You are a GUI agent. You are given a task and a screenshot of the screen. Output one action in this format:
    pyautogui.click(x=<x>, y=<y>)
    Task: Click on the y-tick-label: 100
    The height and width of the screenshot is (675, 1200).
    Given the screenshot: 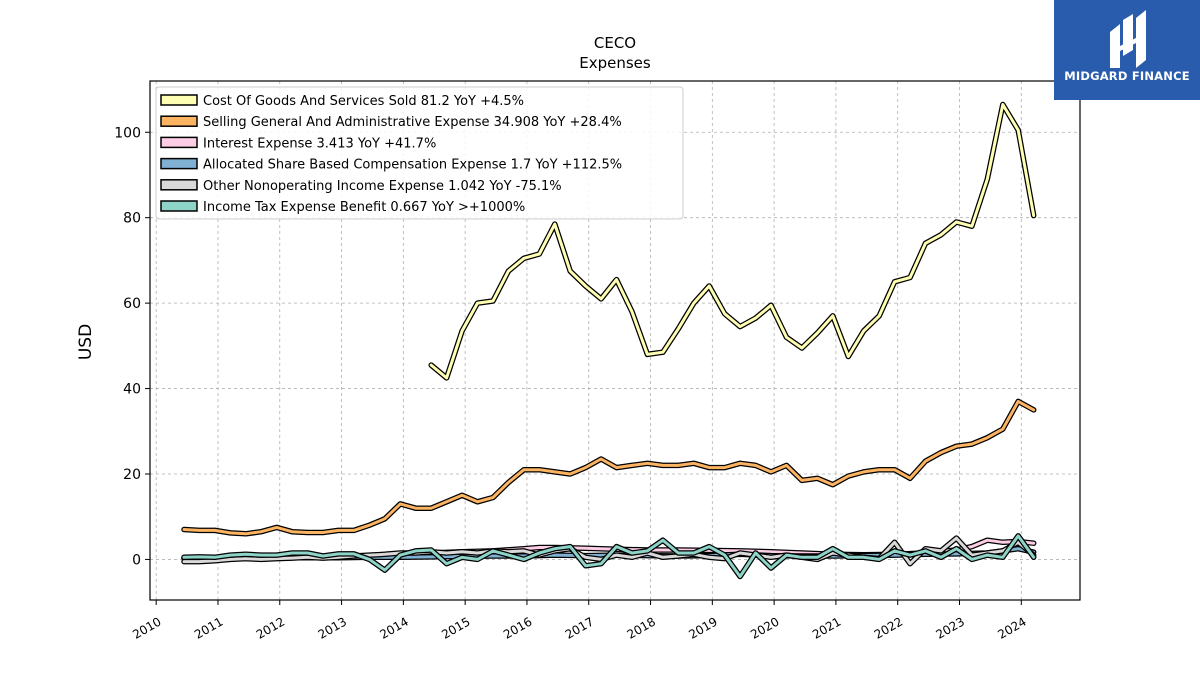 What is the action you would take?
    pyautogui.click(x=127, y=133)
    